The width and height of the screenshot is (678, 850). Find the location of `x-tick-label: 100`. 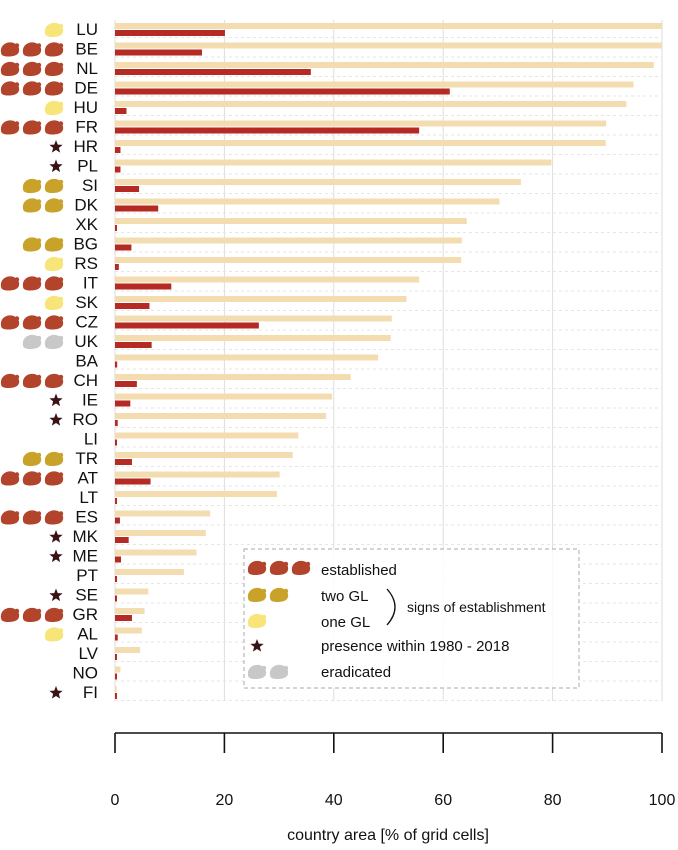

x-tick-label: 100 is located at coordinates (662, 800).